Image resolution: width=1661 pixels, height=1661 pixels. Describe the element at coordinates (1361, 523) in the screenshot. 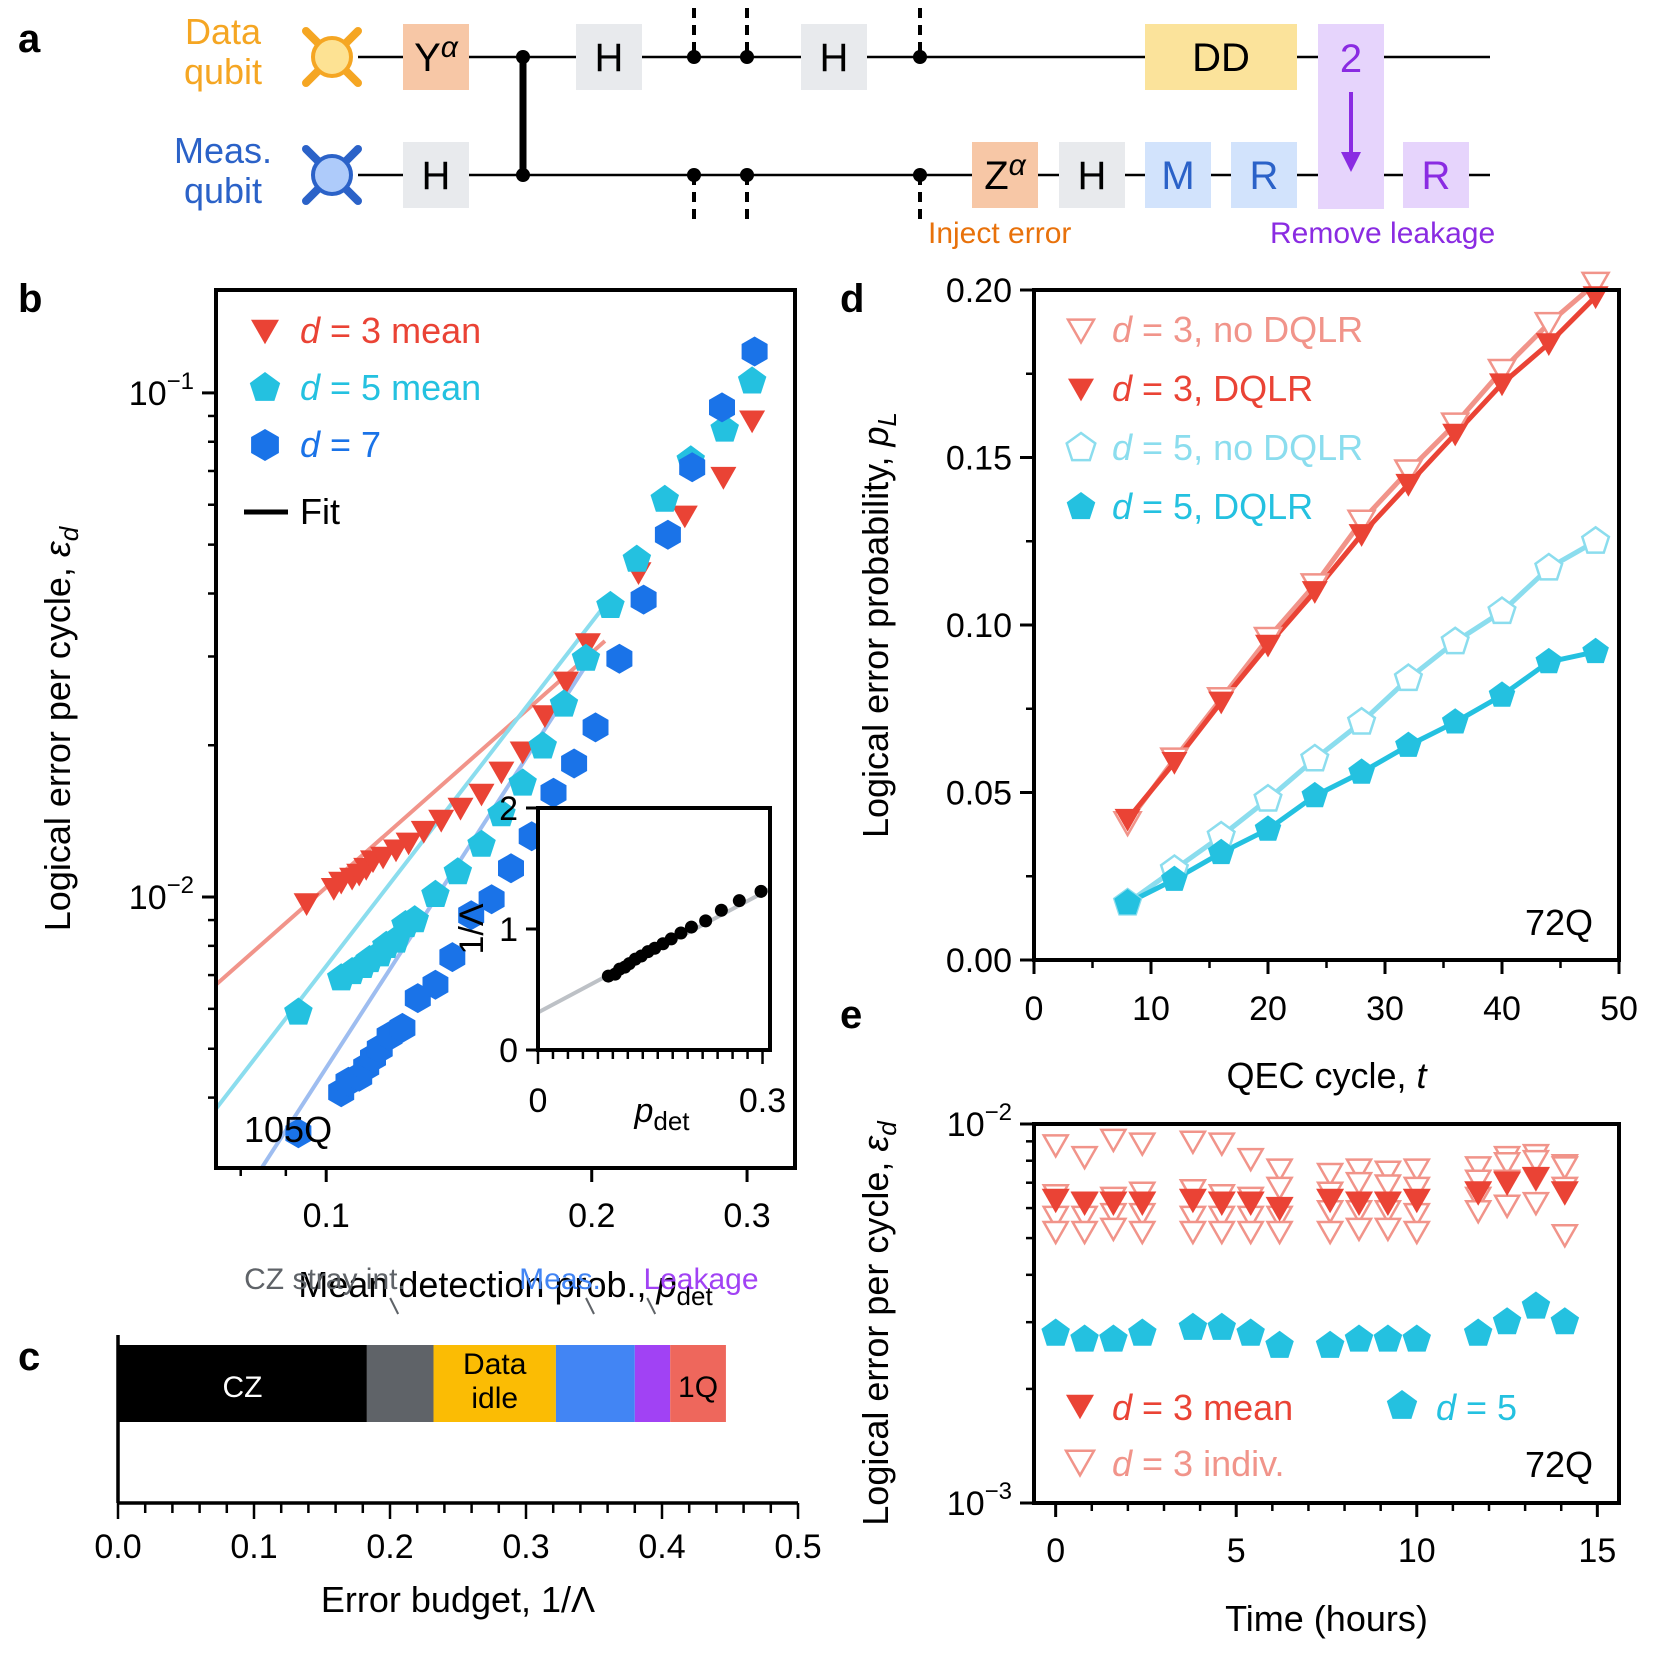

I see `data-point-d3-no-dqlr` at that location.